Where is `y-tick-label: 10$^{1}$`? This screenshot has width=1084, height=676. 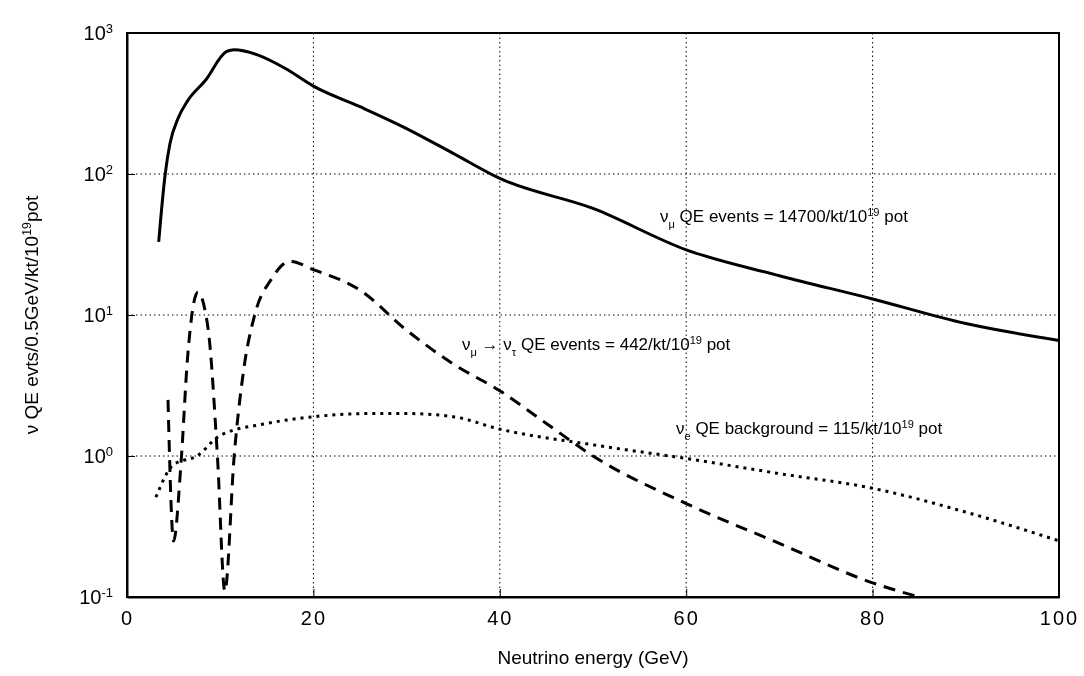
y-tick-label: 10$^{1}$ is located at coordinates (98, 314).